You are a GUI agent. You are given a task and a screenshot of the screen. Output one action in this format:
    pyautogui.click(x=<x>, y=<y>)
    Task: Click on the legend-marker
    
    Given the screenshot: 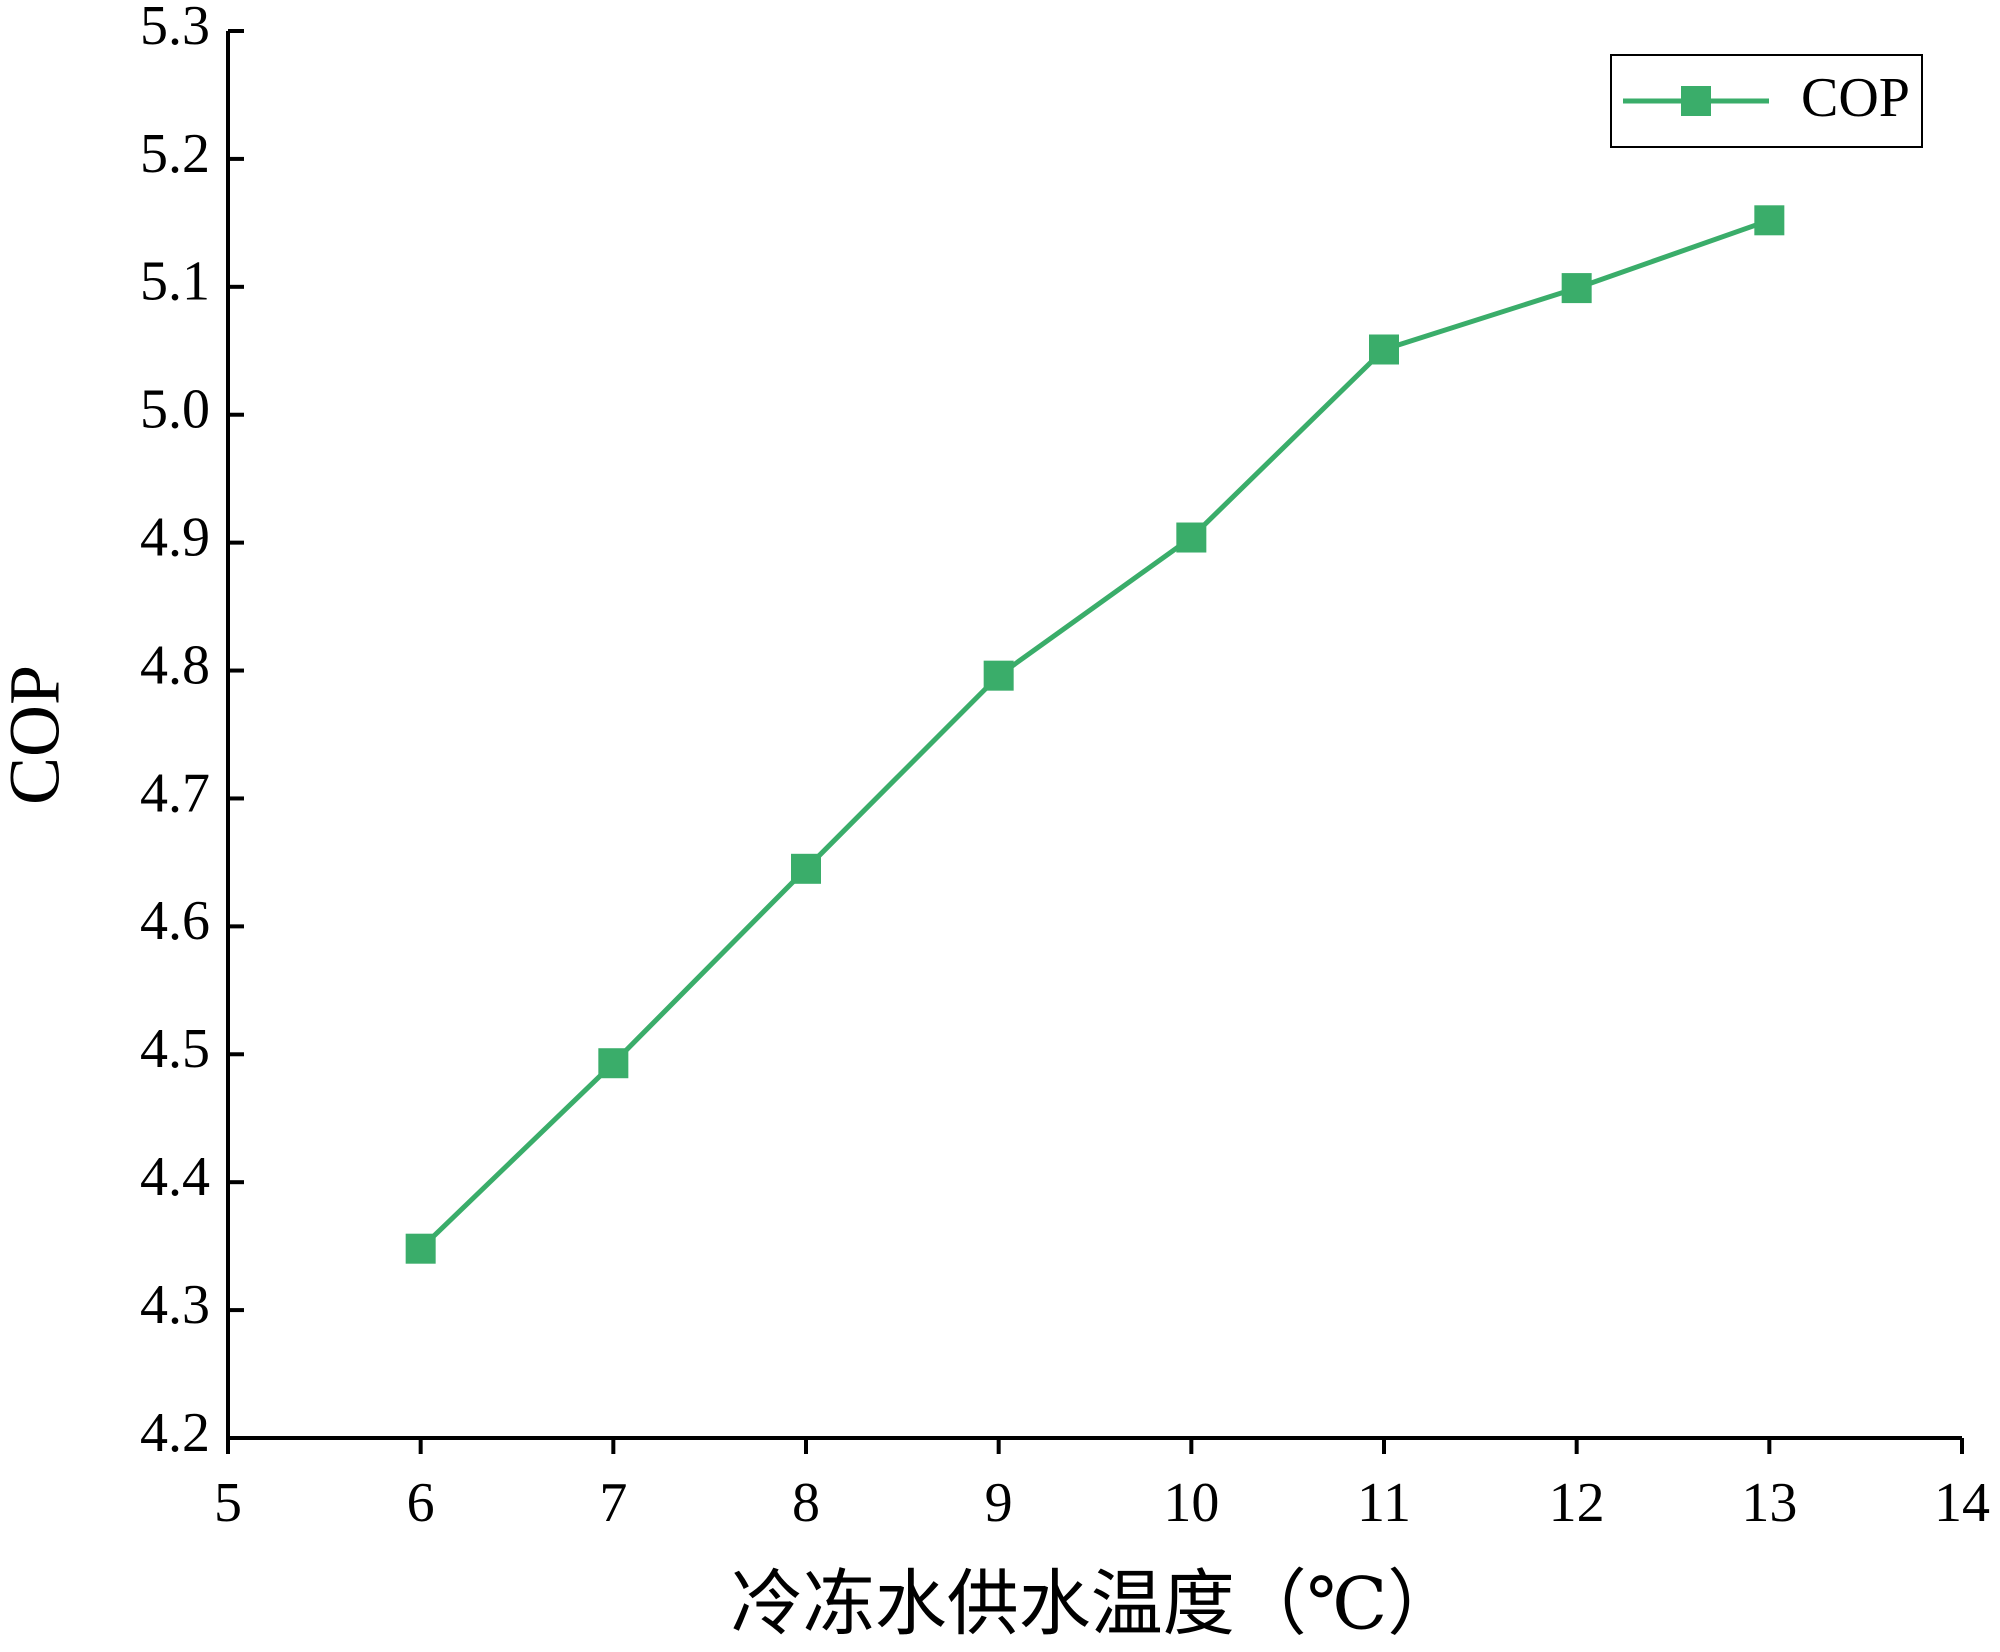 What is the action you would take?
    pyautogui.click(x=1696, y=101)
    